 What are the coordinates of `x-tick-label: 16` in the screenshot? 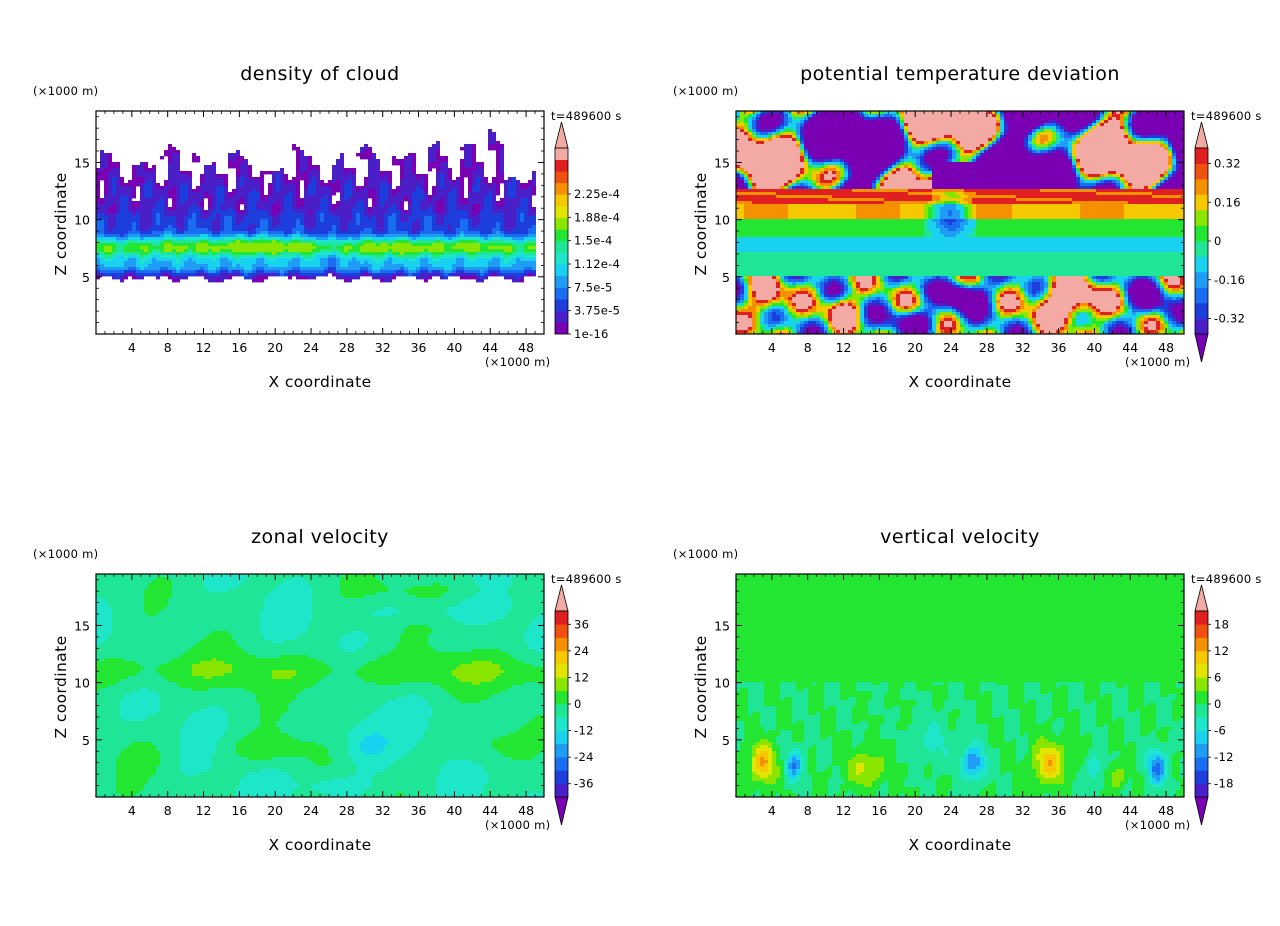 It's located at (879, 347).